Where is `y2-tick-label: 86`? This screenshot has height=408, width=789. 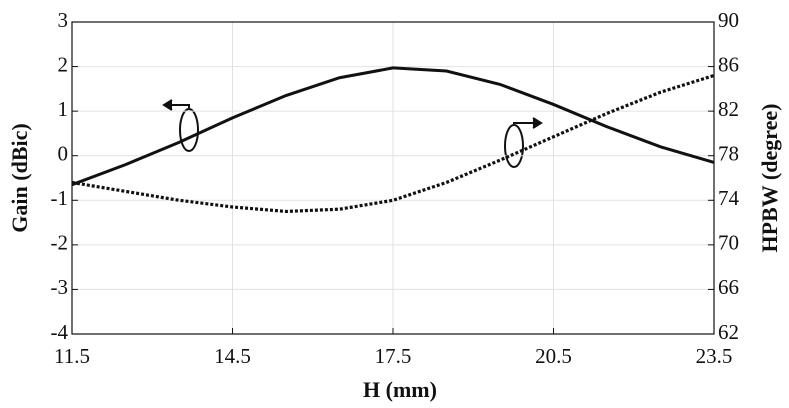
y2-tick-label: 86 is located at coordinates (728, 64).